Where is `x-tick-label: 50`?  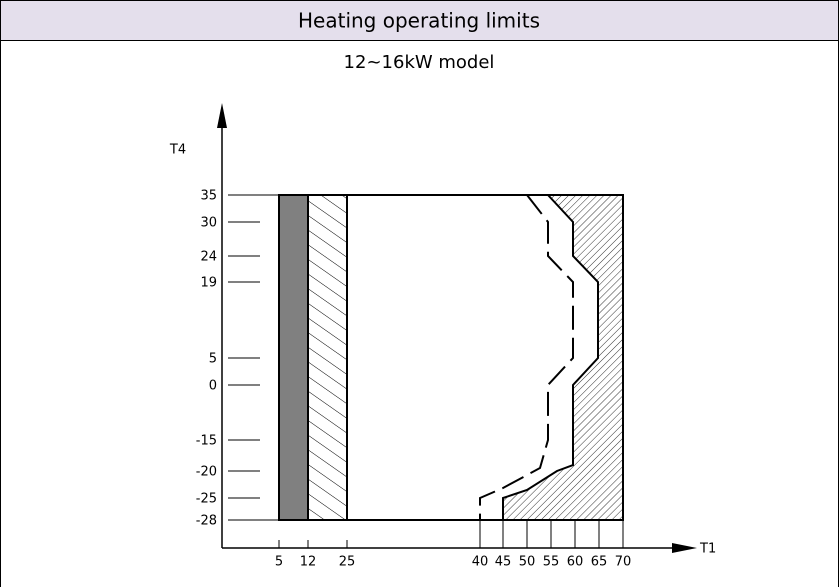
x-tick-label: 50 is located at coordinates (527, 562).